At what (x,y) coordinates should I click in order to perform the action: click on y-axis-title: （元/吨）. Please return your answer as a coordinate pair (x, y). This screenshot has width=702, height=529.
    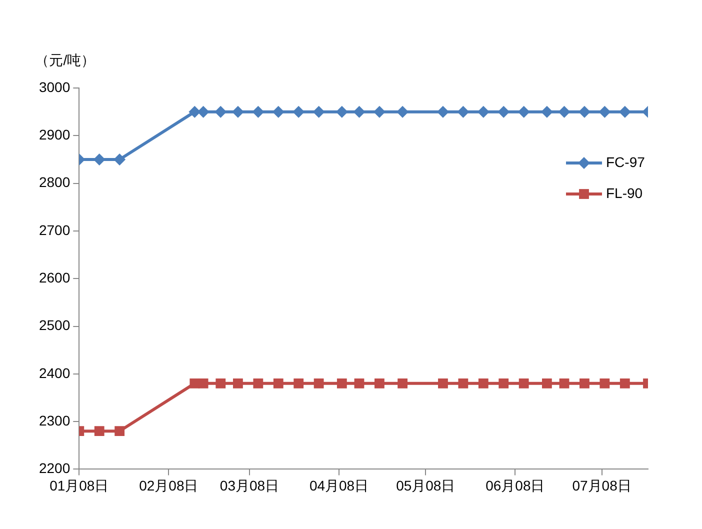
    Looking at the image, I should click on (65, 60).